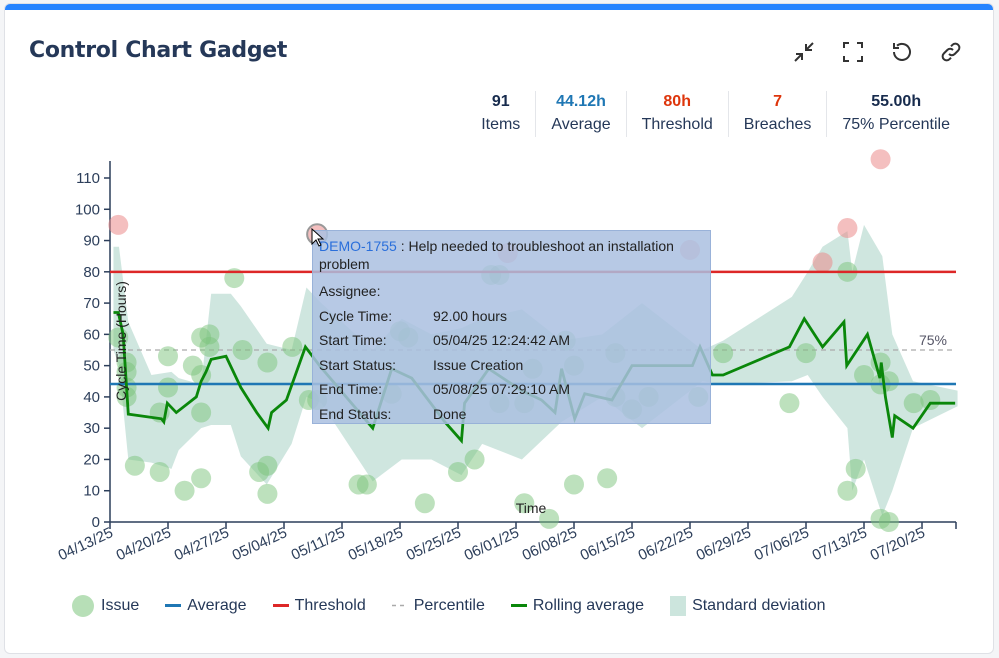  Describe the element at coordinates (355, 413) in the screenshot. I see `tooltip-field-label: End Status:` at that location.